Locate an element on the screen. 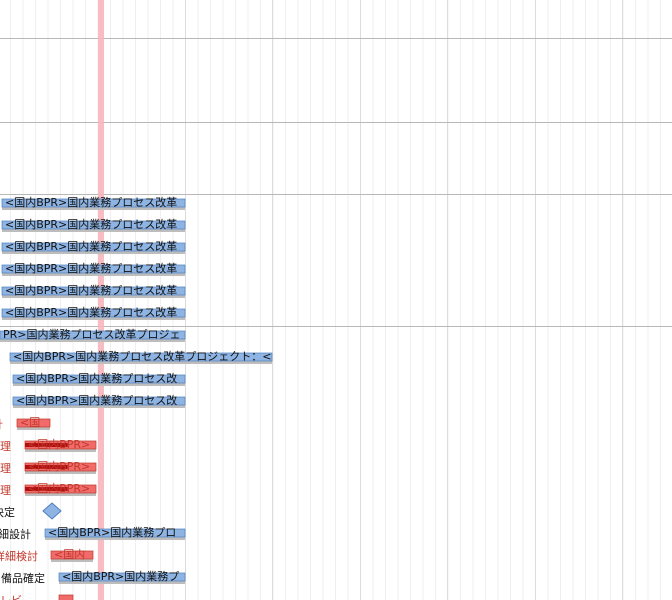  milestone is located at coordinates (52, 511).